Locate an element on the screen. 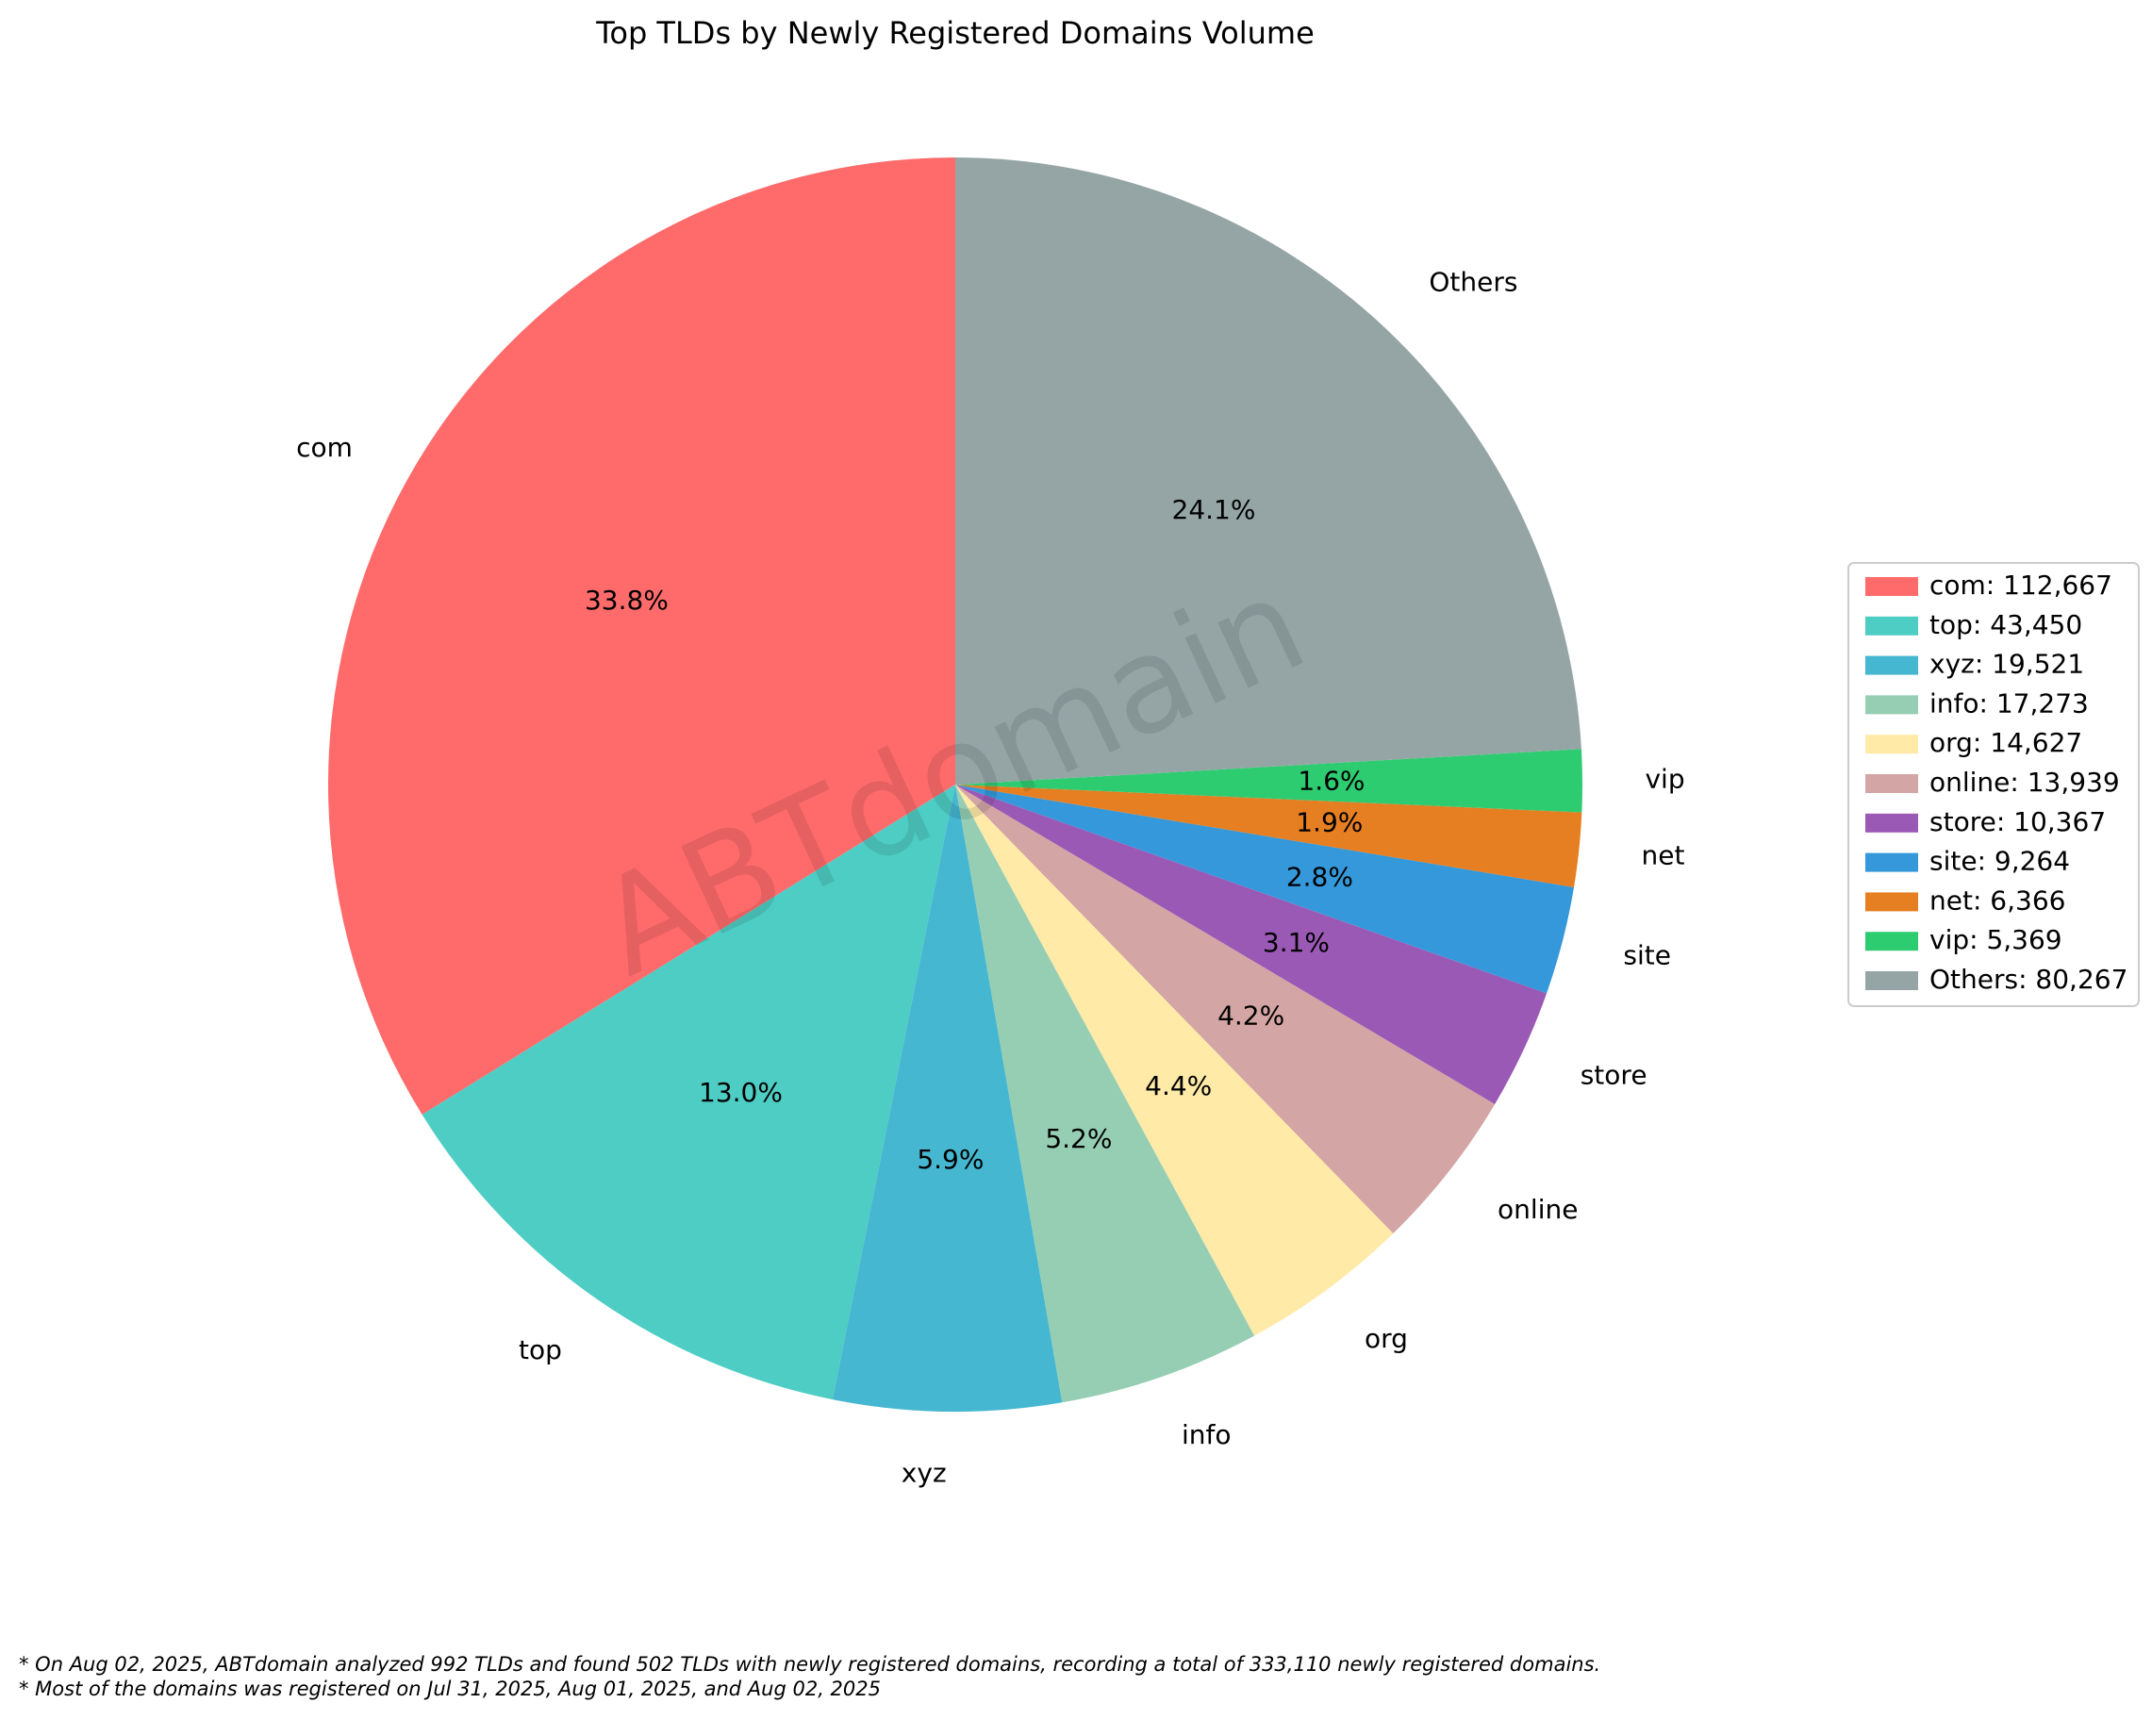  pct-label-info: 5.2% is located at coordinates (1078, 1138).